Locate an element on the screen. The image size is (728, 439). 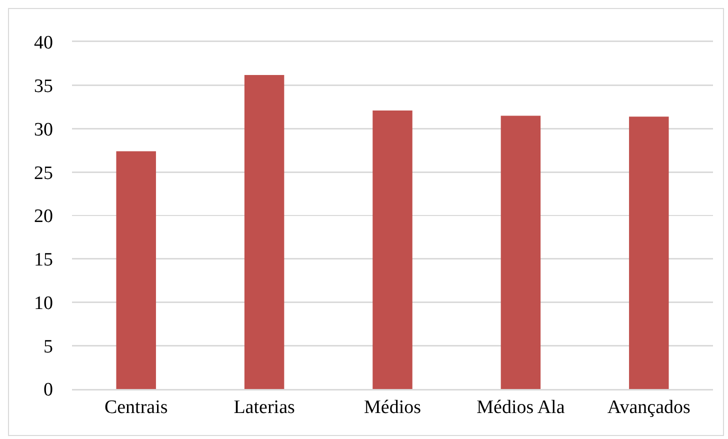
y-tick-label: 35 is located at coordinates (43, 87).